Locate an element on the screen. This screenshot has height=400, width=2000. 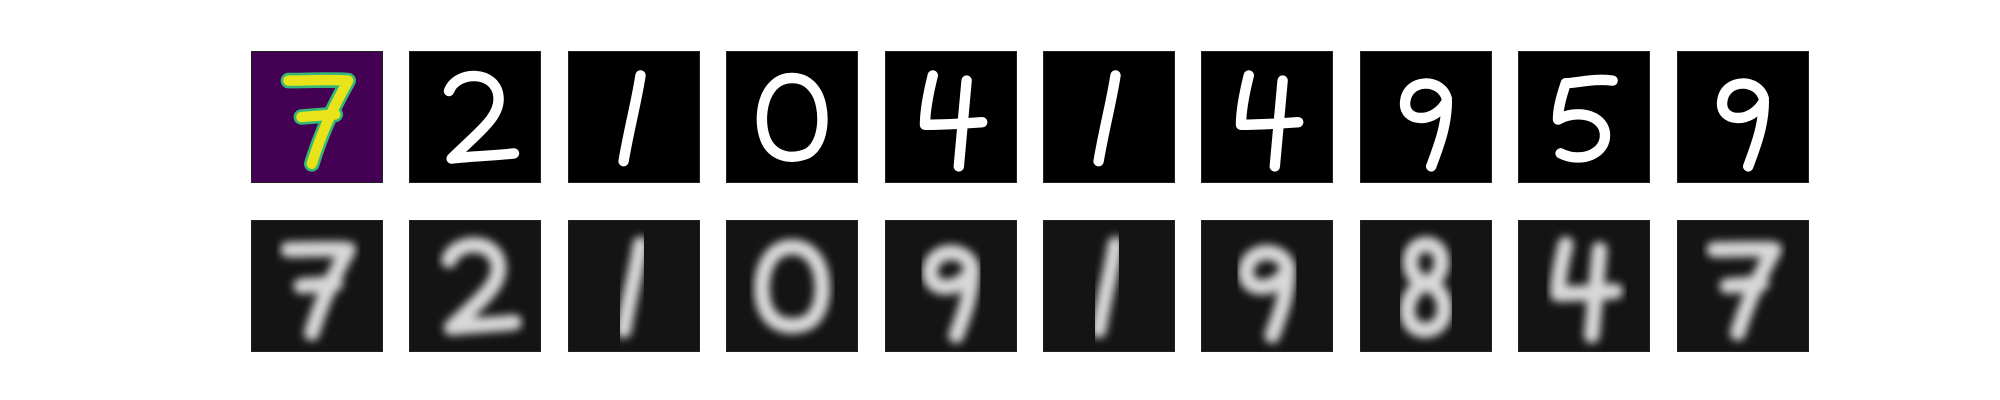
original-digit-2-tile is located at coordinates (475, 117).